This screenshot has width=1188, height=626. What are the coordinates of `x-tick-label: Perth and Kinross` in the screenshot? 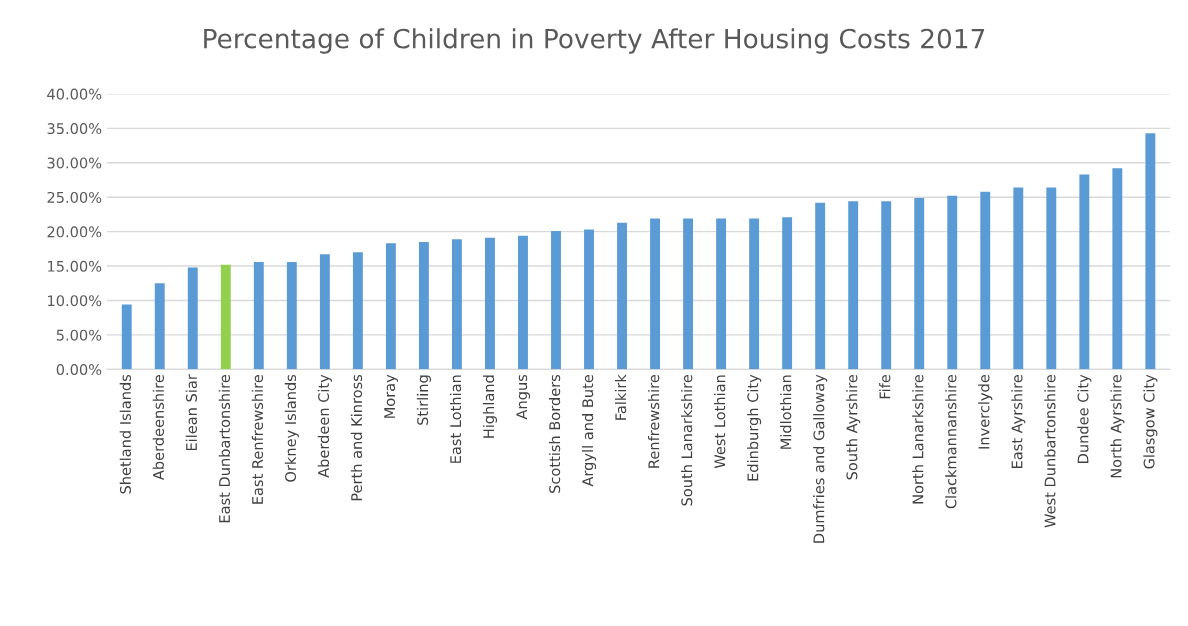 It's located at (356, 437).